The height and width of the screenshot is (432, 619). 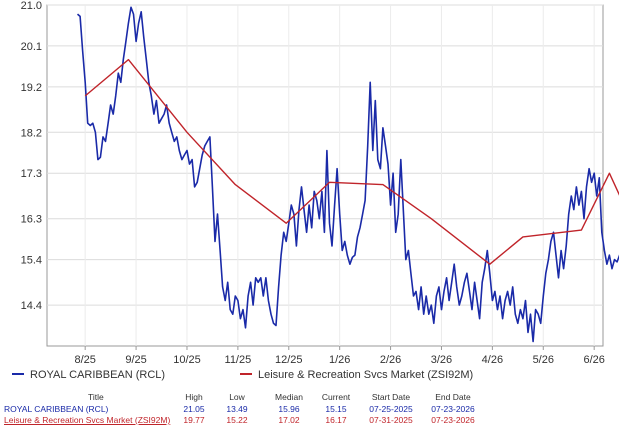 I want to click on table-cell-current: 16.17, so click(x=336, y=420).